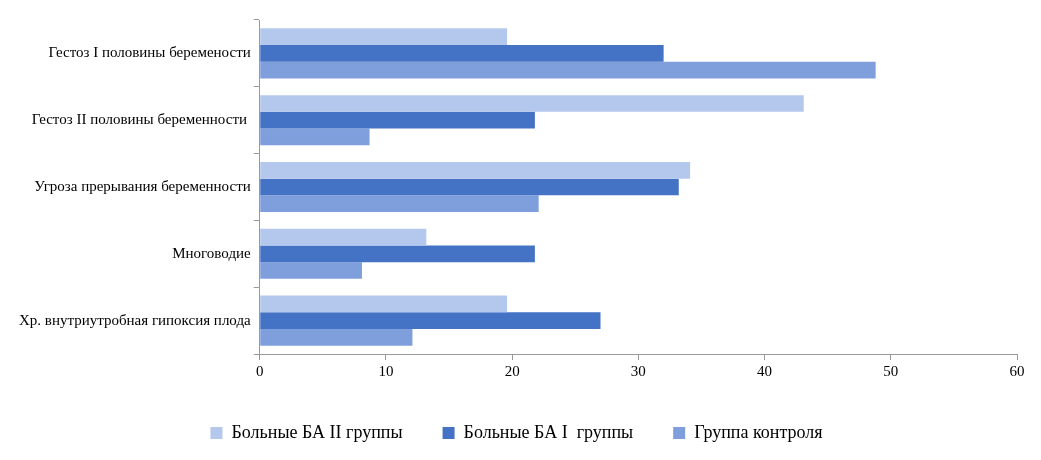 The image size is (1041, 460). What do you see at coordinates (1017, 370) in the screenshot?
I see `x-tick-label: 60` at bounding box center [1017, 370].